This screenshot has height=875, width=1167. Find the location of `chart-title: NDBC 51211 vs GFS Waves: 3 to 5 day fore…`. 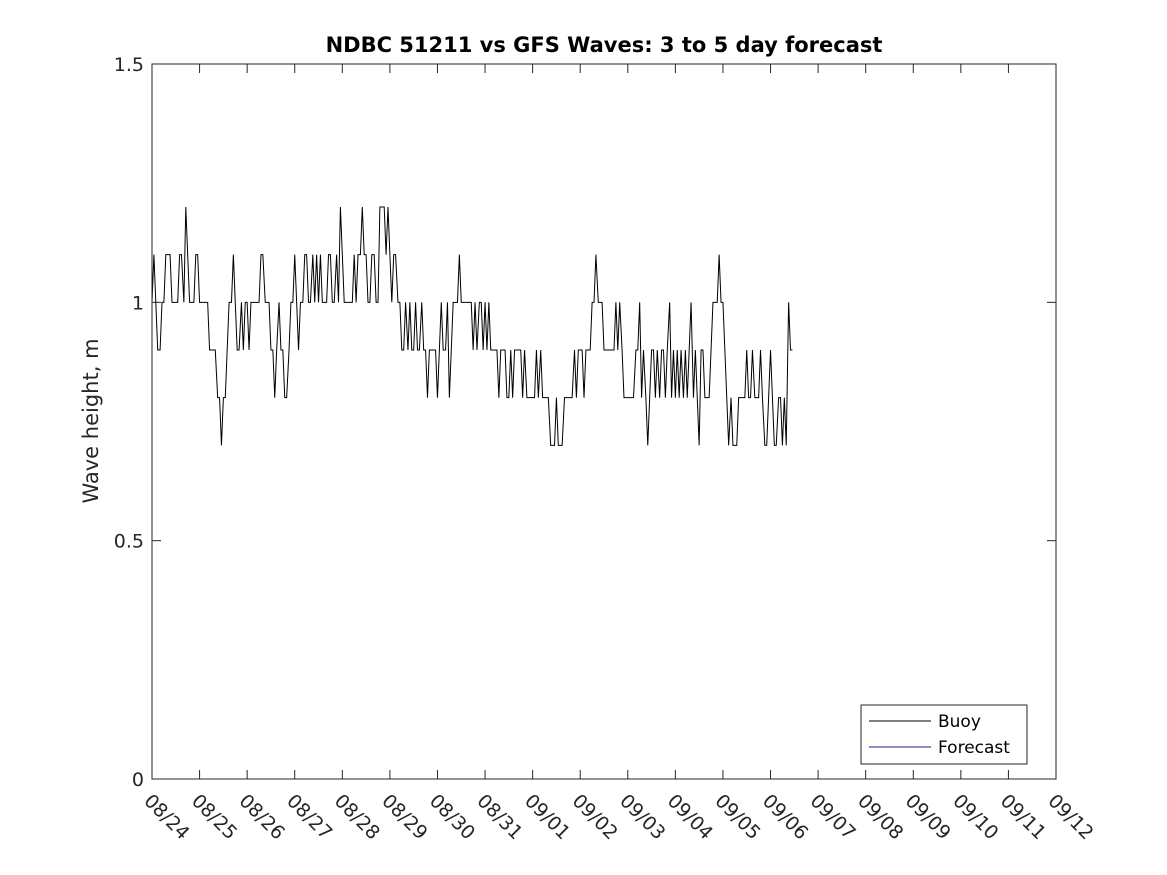

chart-title: NDBC 51211 vs GFS Waves: 3 to 5 day fore… is located at coordinates (604, 45).